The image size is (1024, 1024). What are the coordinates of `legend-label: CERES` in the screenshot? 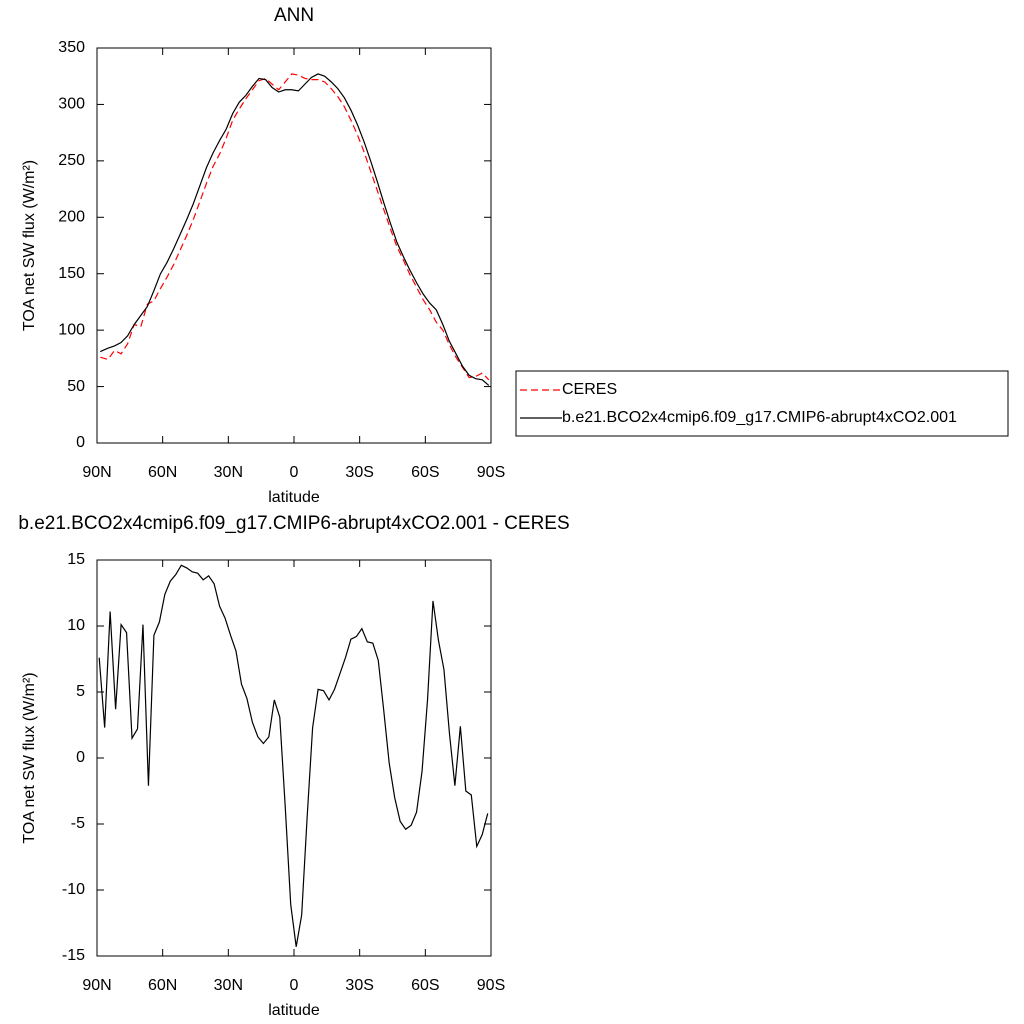 It's located at (589, 389).